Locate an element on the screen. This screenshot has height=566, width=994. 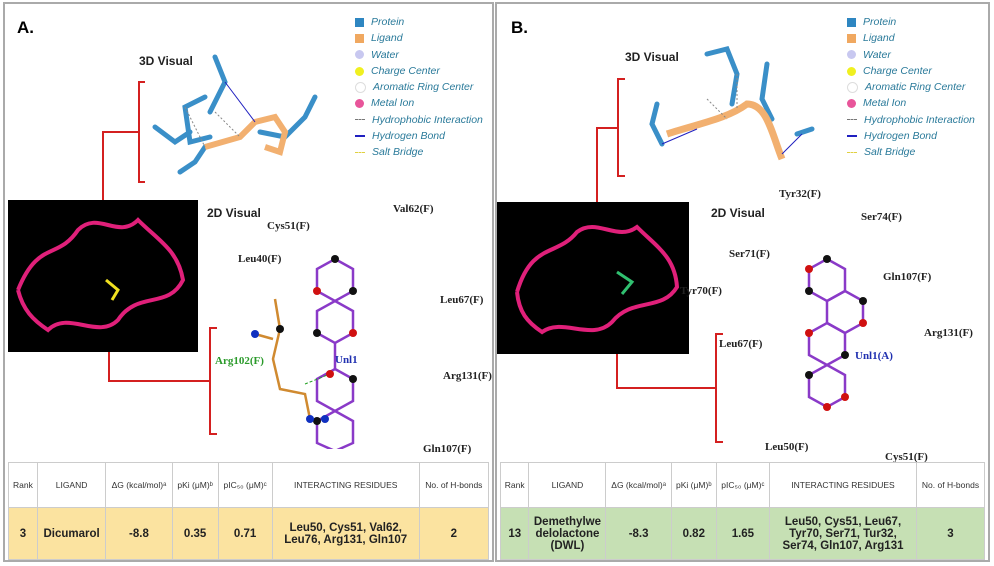
table-cell: Demethylwe delolactone (DWL) is located at coordinates (567, 533).